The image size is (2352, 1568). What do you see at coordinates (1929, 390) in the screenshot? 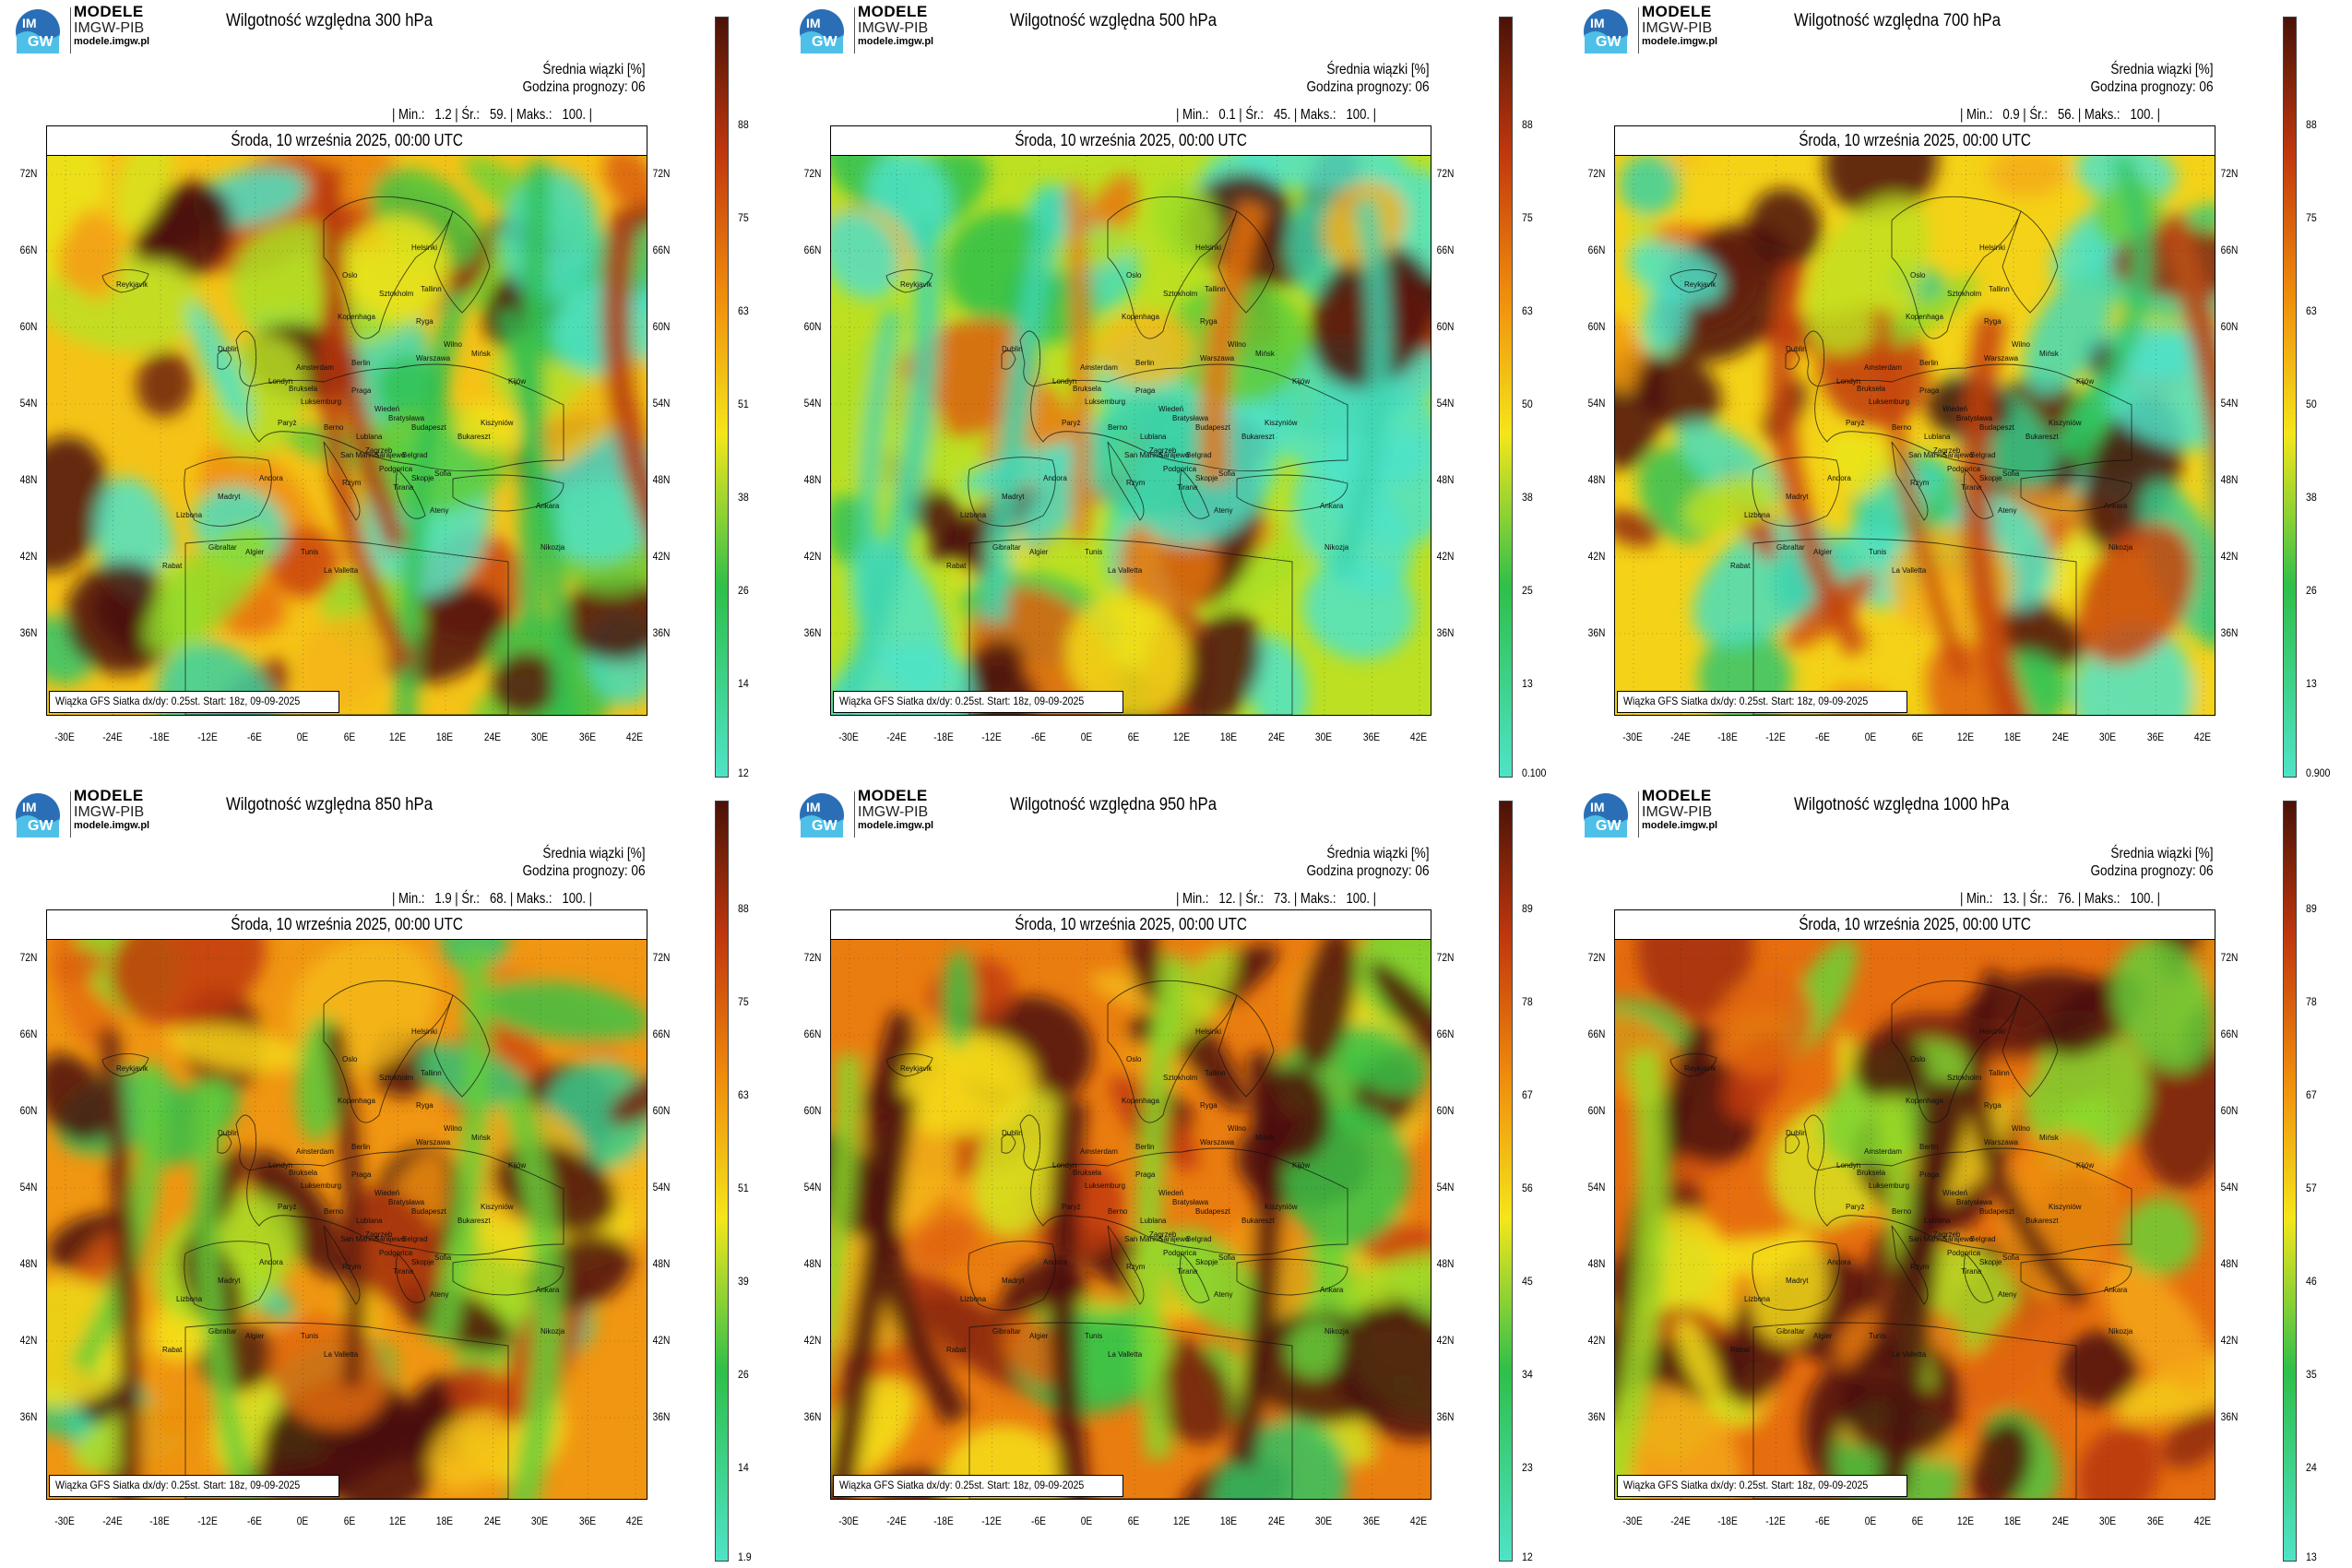
I see `city-label: Praga` at bounding box center [1929, 390].